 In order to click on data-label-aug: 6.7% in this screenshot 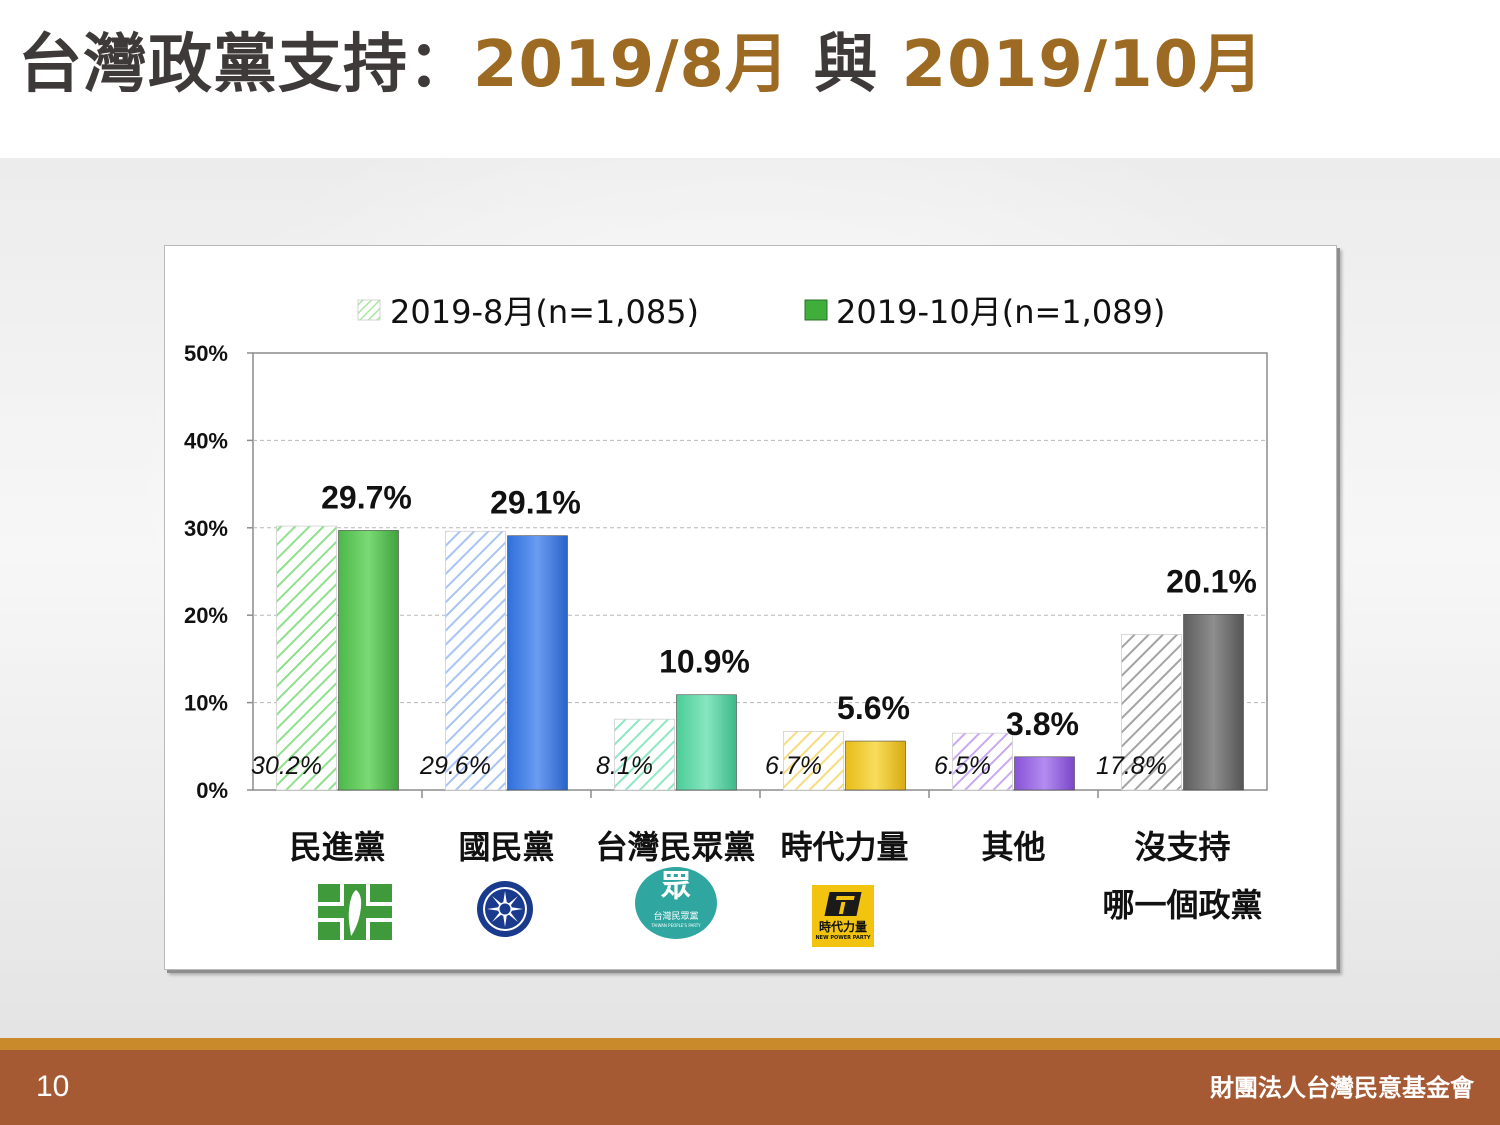, I will do `click(793, 766)`.